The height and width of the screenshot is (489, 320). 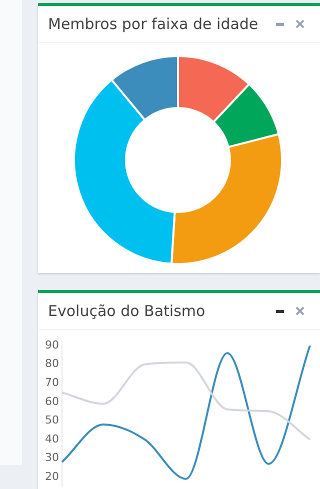 What do you see at coordinates (51, 439) in the screenshot?
I see `y-tick-label: 40` at bounding box center [51, 439].